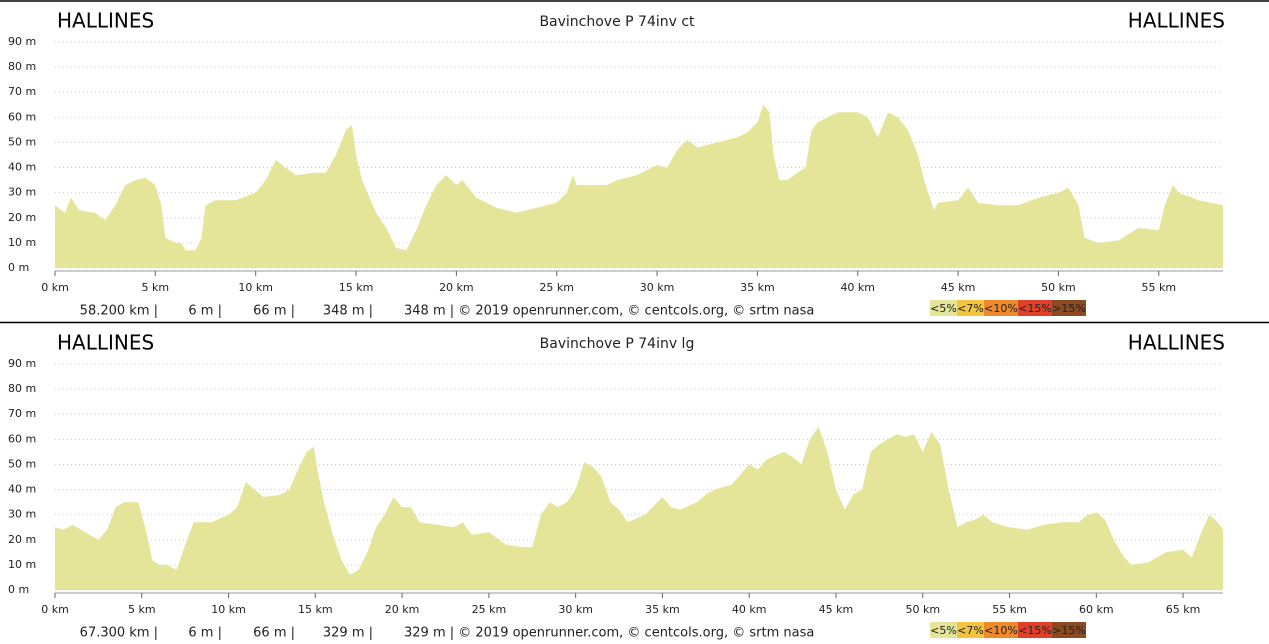  Describe the element at coordinates (1183, 609) in the screenshot. I see `x-tick-label: 65 km` at that location.